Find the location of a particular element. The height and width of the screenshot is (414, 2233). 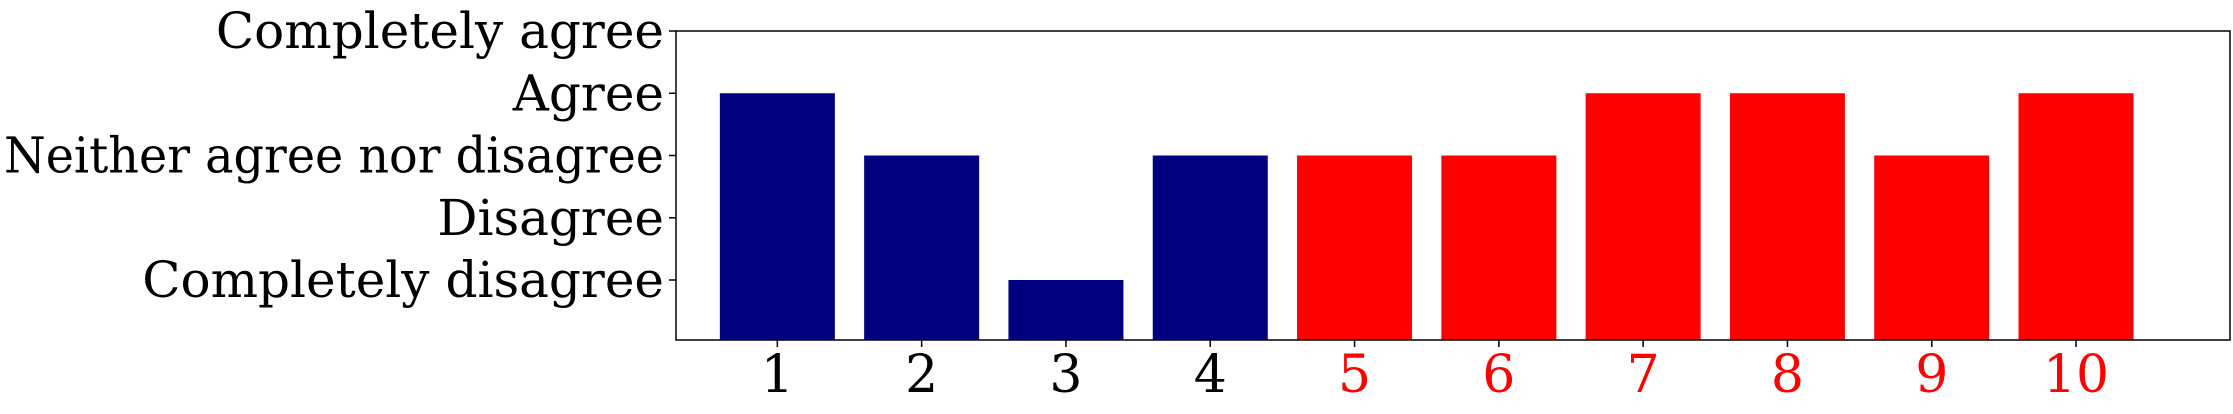

x-tick-label-7: 7 is located at coordinates (1643, 375).